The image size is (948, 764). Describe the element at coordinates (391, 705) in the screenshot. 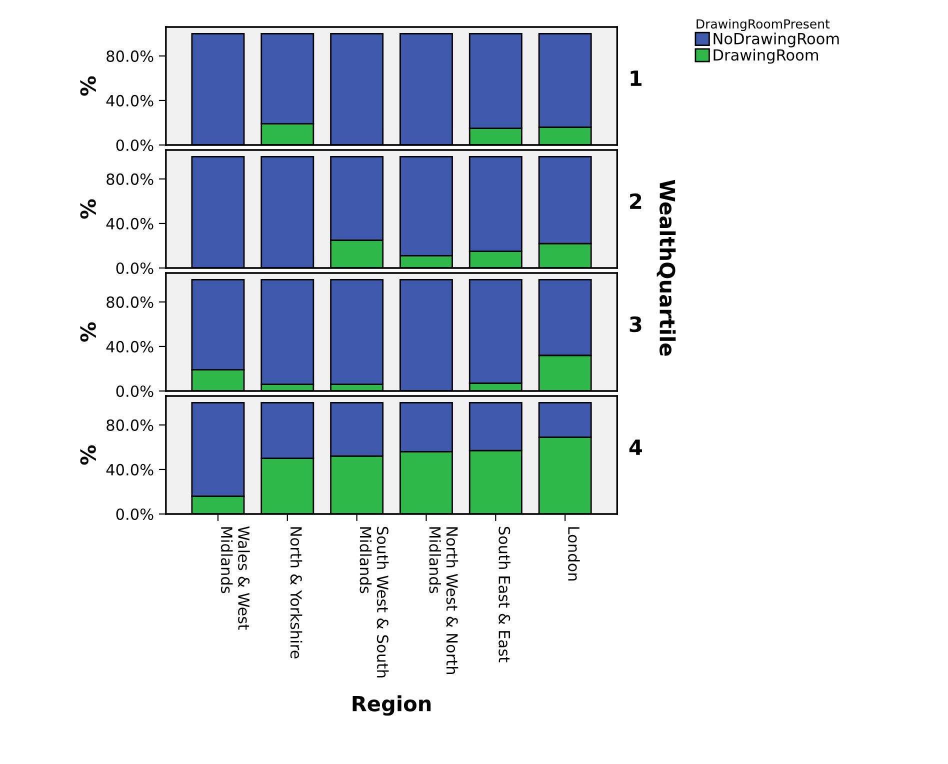

I see `x-axis-title: Region` at that location.